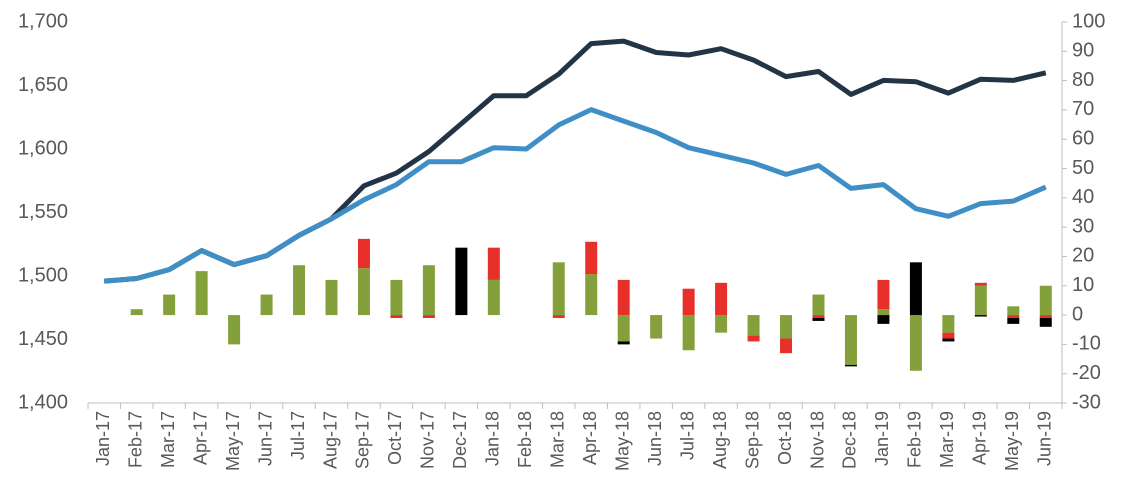 This screenshot has height=493, width=1126. I want to click on y-tick-label: 1,550, so click(43, 212).